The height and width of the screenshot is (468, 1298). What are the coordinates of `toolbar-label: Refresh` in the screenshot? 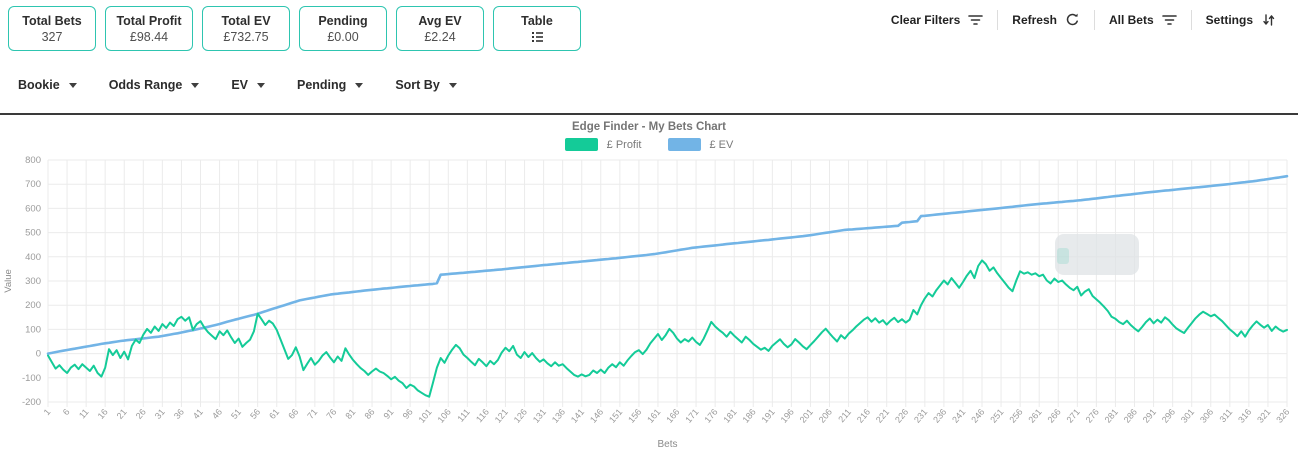 It's located at (1034, 20).